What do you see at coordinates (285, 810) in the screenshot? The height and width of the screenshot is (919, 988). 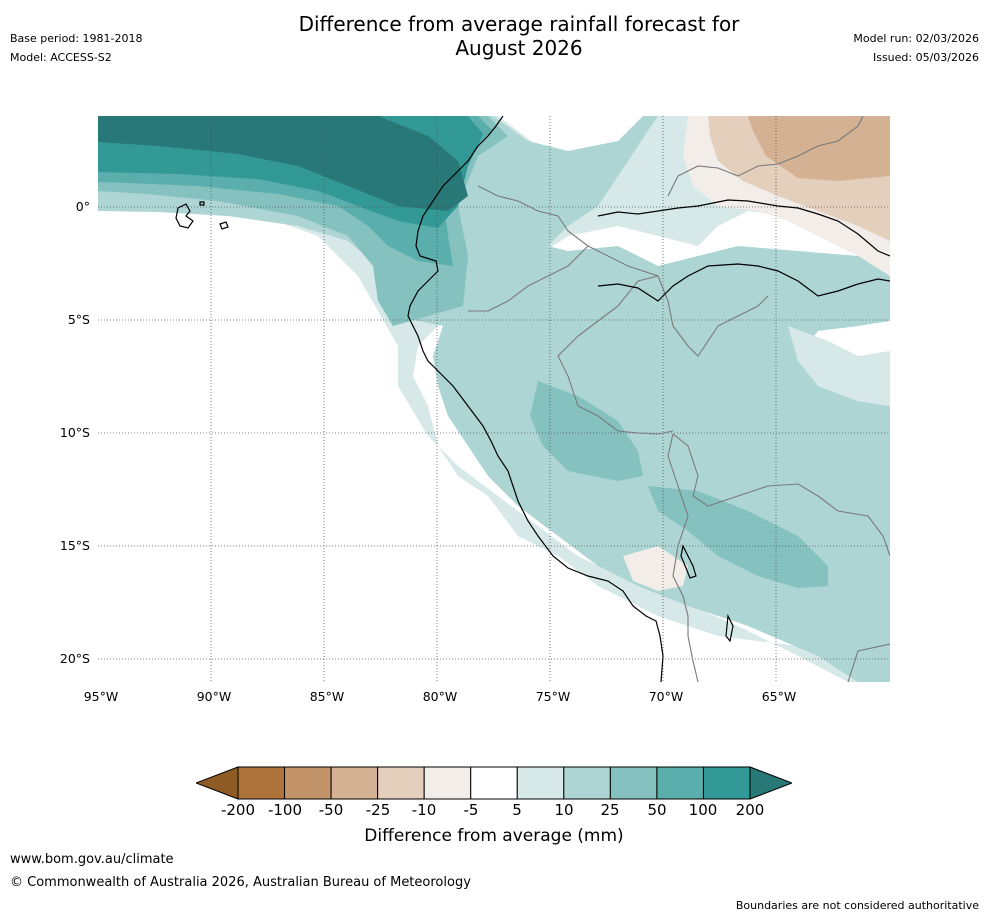 I see `legend-tick: -100` at bounding box center [285, 810].